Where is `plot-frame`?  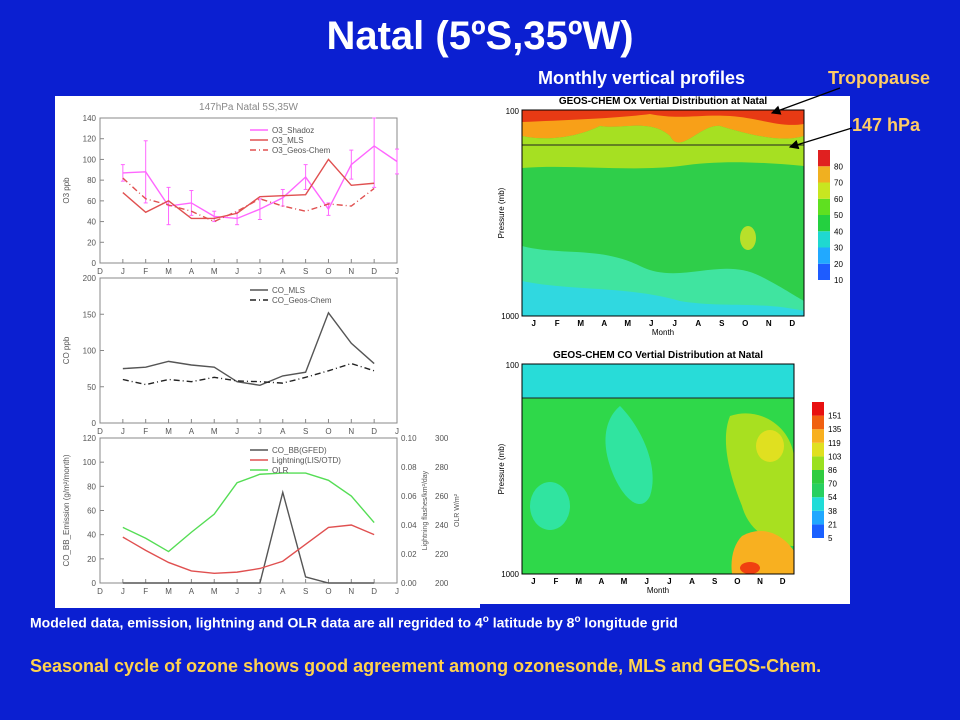
plot-frame is located at coordinates (248, 190).